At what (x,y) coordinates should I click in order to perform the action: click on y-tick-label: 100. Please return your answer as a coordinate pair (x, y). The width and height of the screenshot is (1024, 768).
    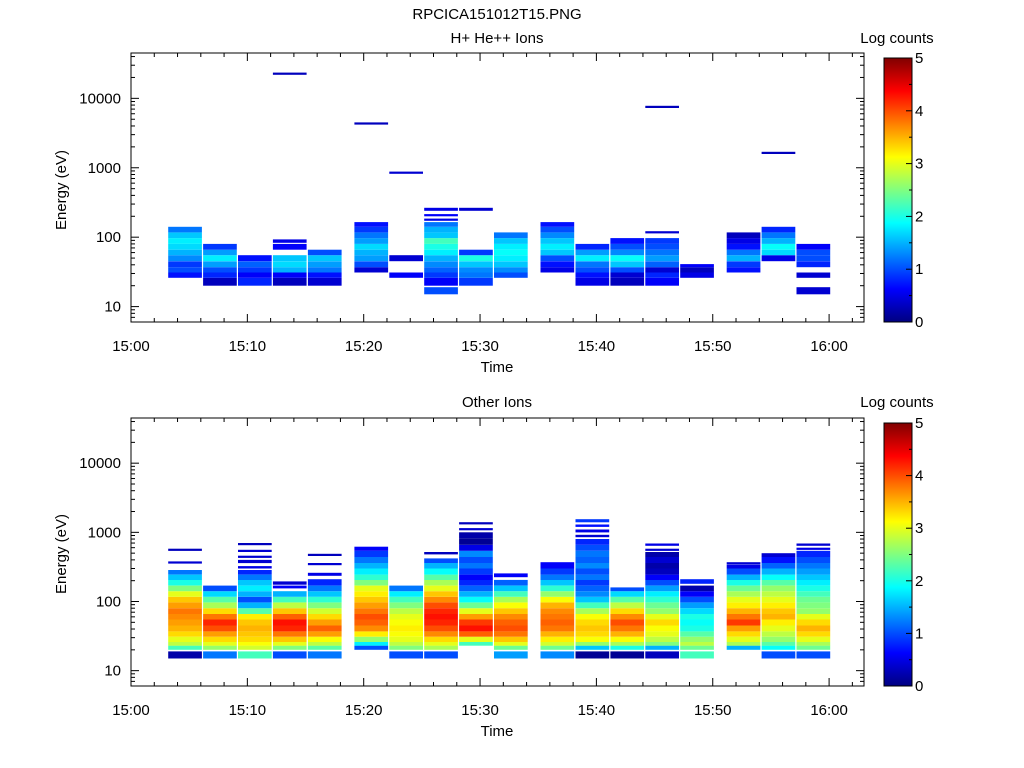
    Looking at the image, I should click on (108, 601).